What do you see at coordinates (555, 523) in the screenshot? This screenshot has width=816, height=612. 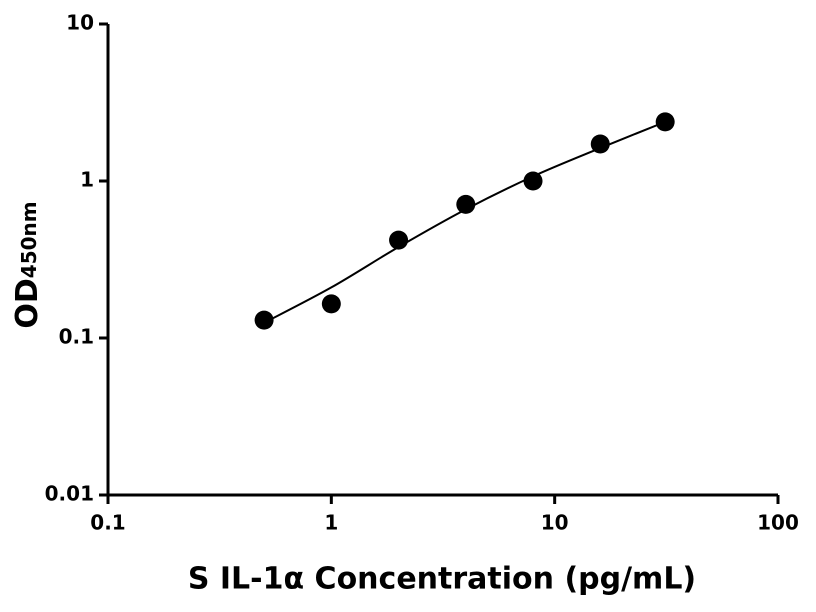 I see `x-tick-label: 10` at bounding box center [555, 523].